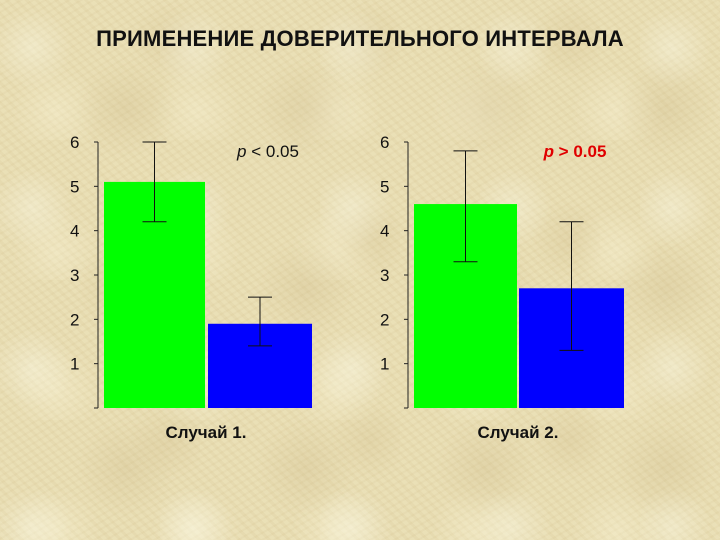 This screenshot has height=540, width=720. What do you see at coordinates (384, 186) in the screenshot?
I see `chart2-y-tick-label: 5` at bounding box center [384, 186].